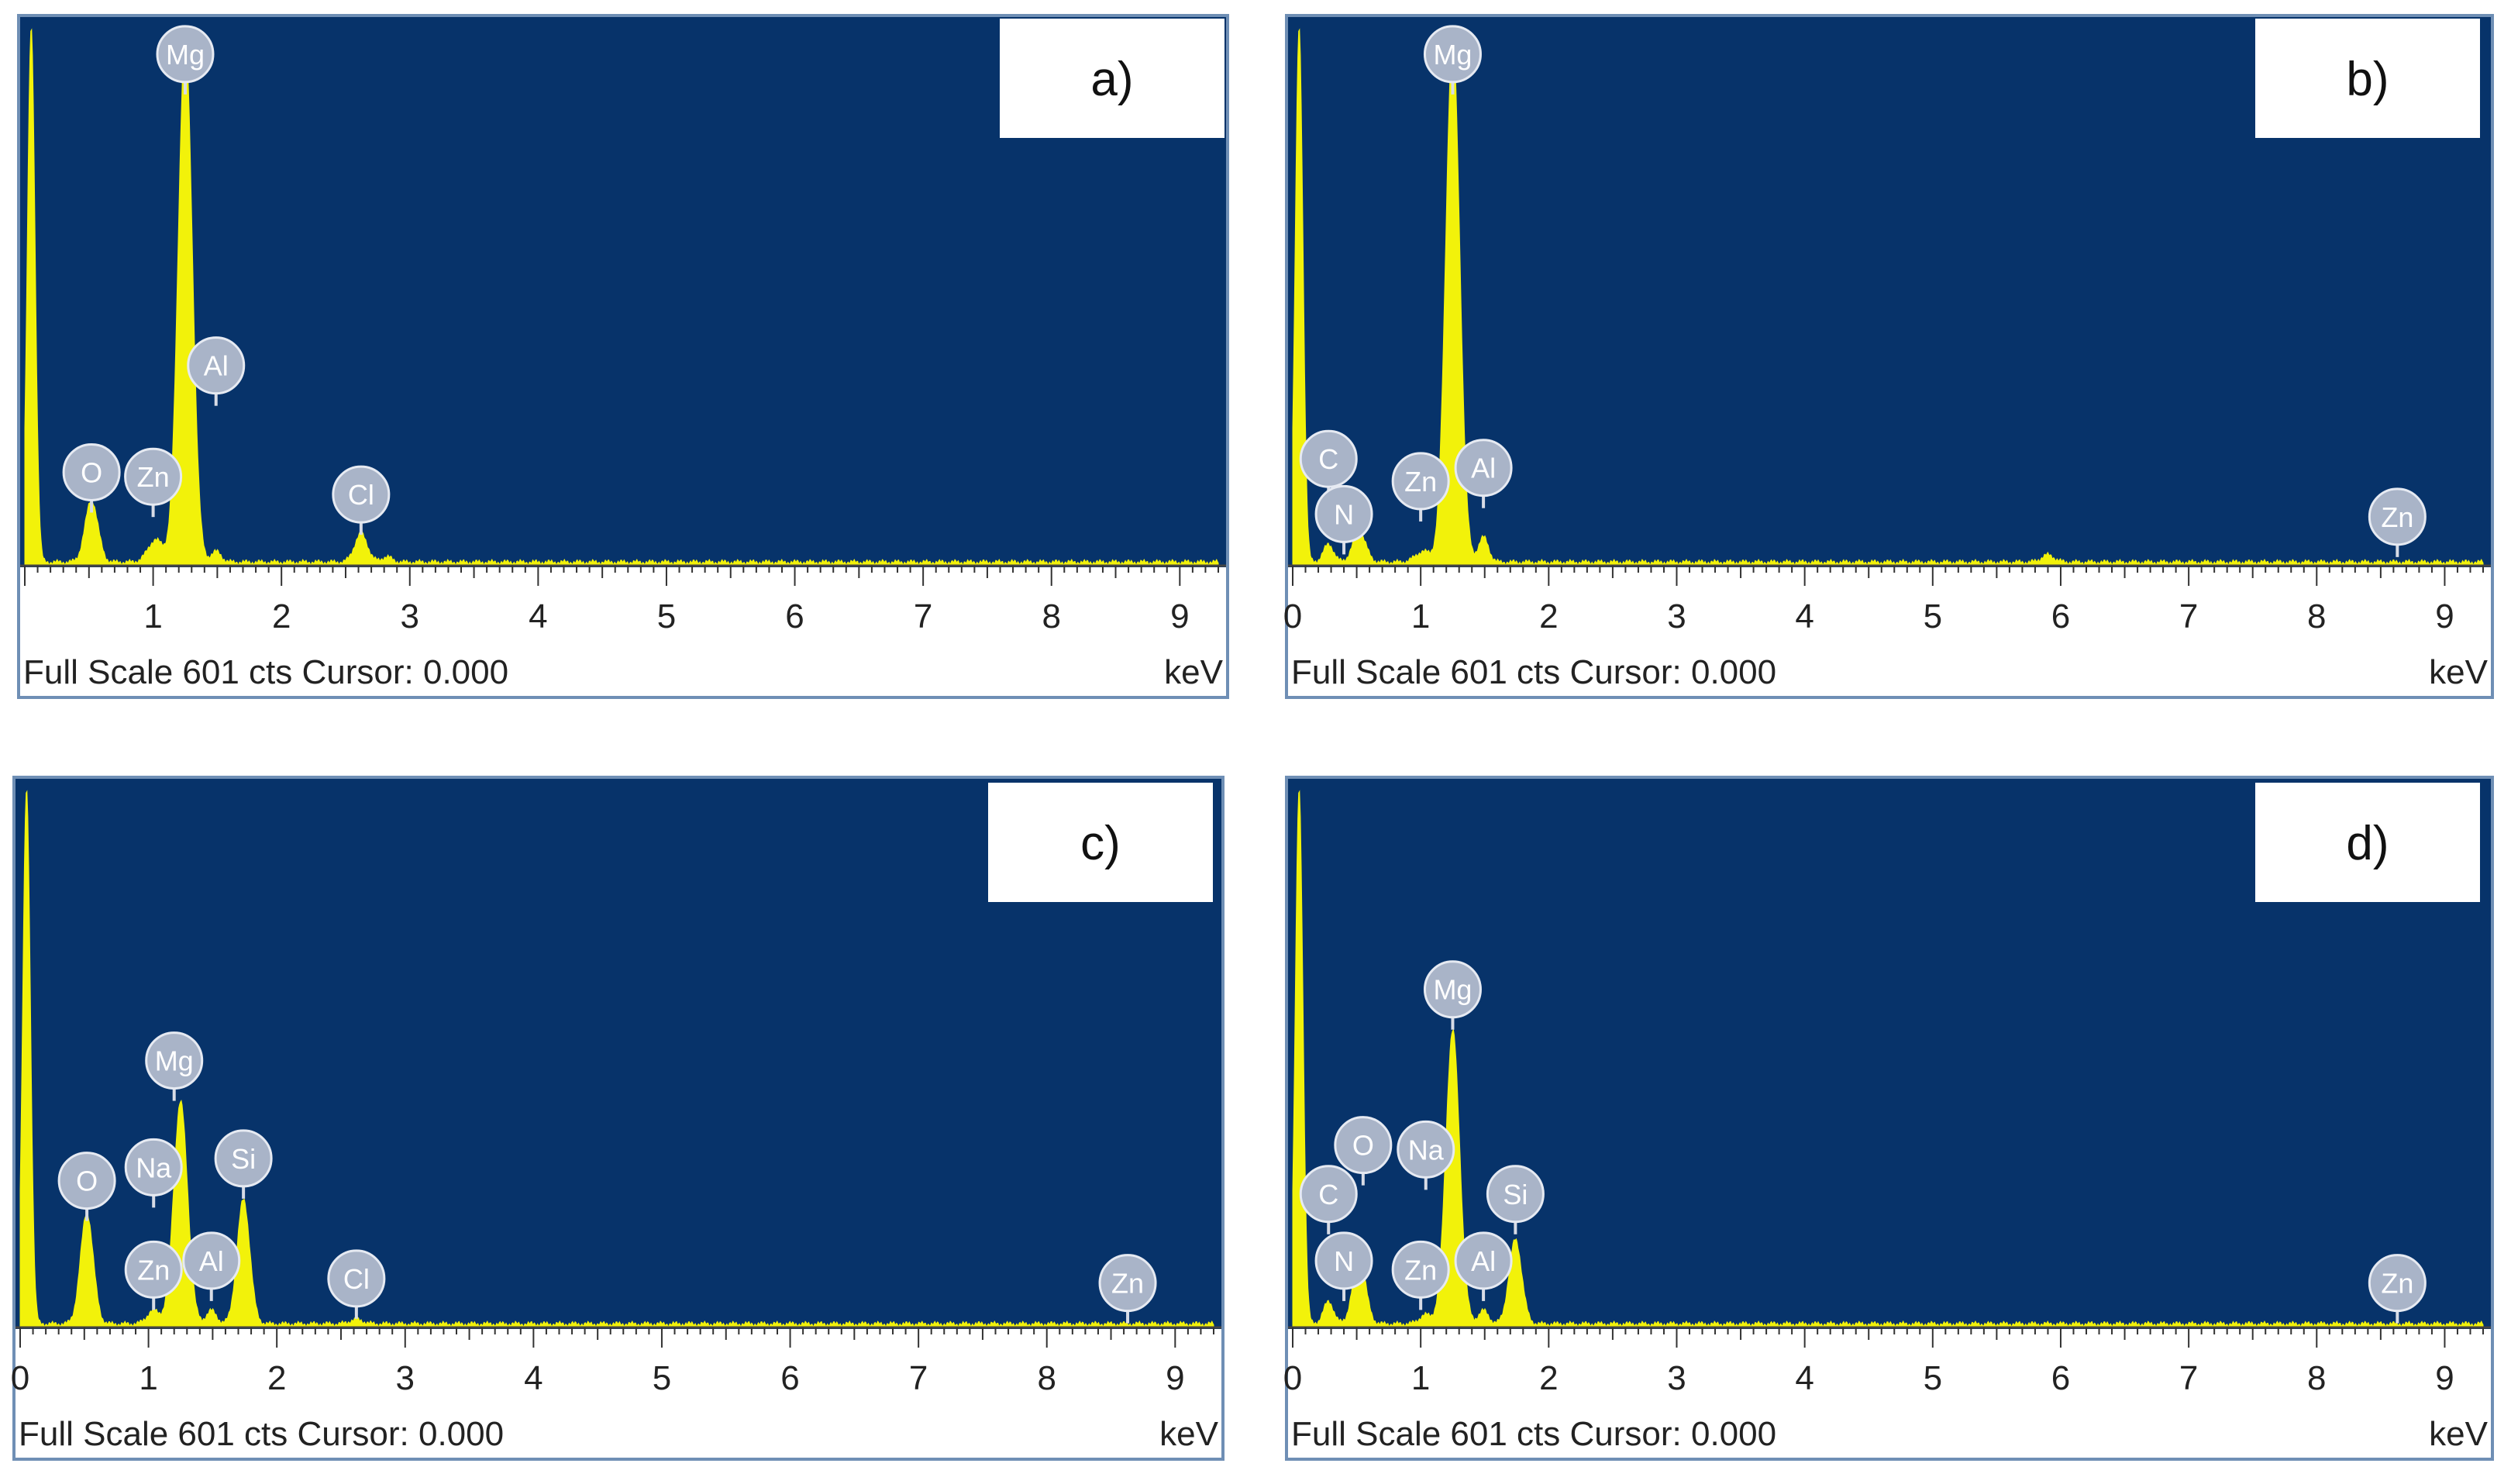 This screenshot has width=2511, height=1484. What do you see at coordinates (1111, 79) in the screenshot?
I see `panel-label: a)` at bounding box center [1111, 79].